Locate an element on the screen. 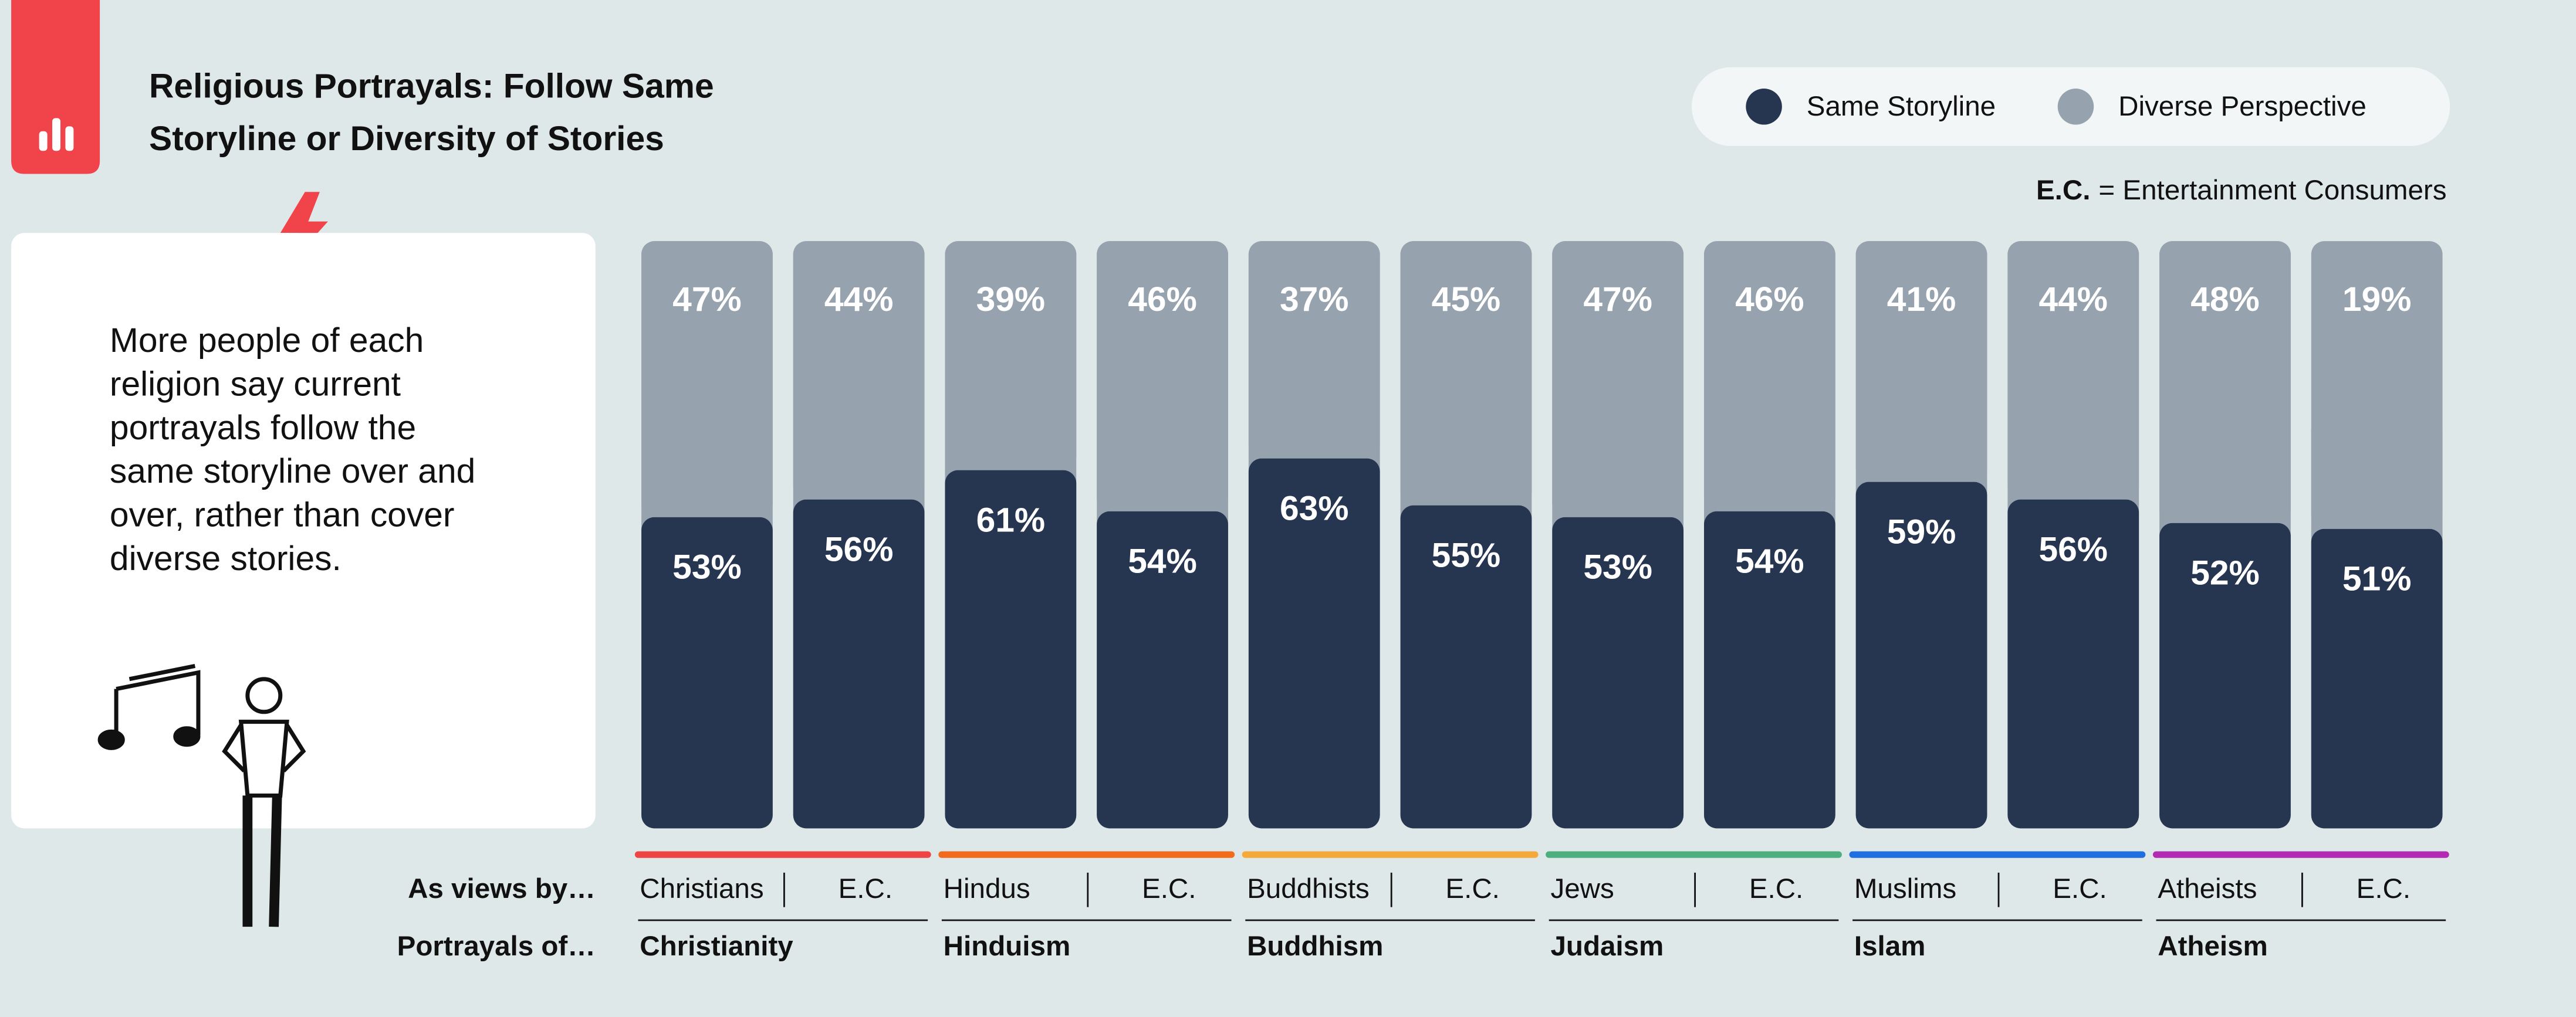 Image resolution: width=2576 pixels, height=1017 pixels. x-tick-label: Jews is located at coordinates (1582, 889).